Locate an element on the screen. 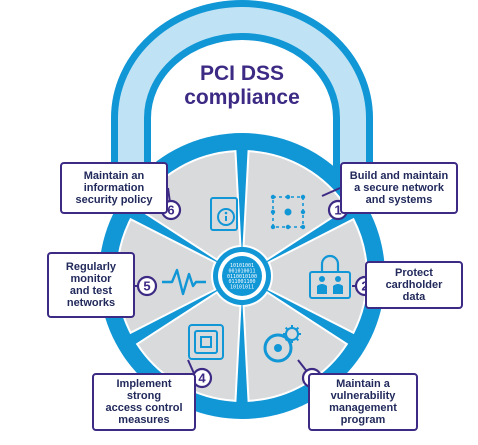 Image resolution: width=478 pixels, height=445 pixels. info-document-icon is located at coordinates (224, 214).